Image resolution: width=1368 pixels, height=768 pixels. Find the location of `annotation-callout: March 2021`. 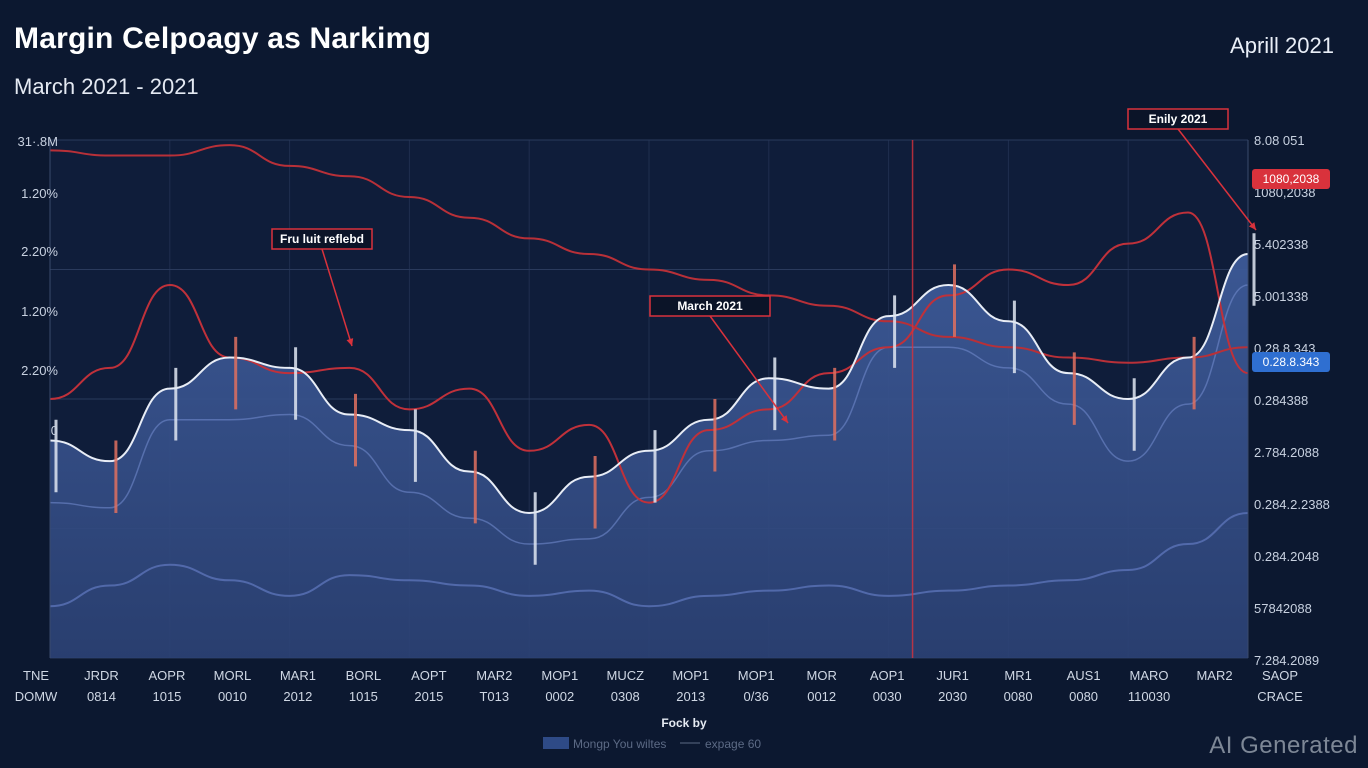

annotation-callout: March 2021 is located at coordinates (719, 359).